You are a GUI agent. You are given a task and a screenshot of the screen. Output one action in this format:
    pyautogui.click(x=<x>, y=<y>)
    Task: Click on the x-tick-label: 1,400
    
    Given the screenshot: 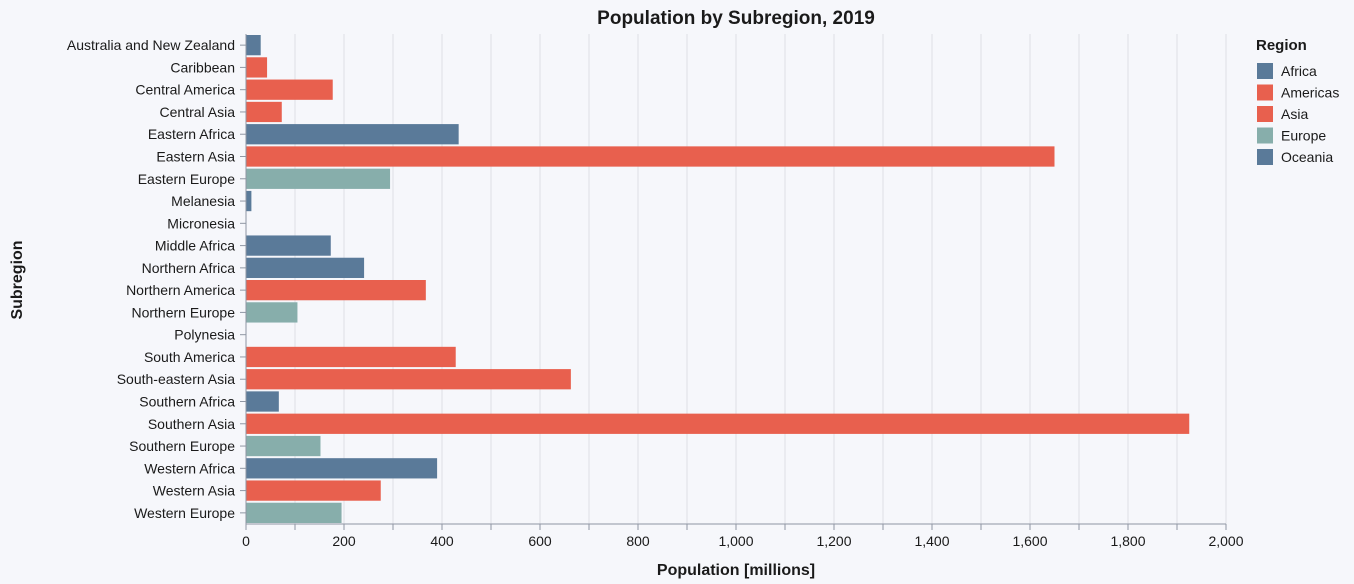 What is the action you would take?
    pyautogui.click(x=931, y=541)
    